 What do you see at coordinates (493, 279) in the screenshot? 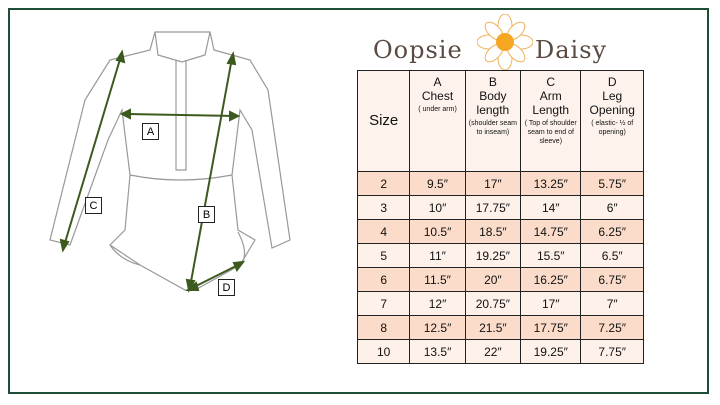
I see `measurement-cell: 20″` at bounding box center [493, 279].